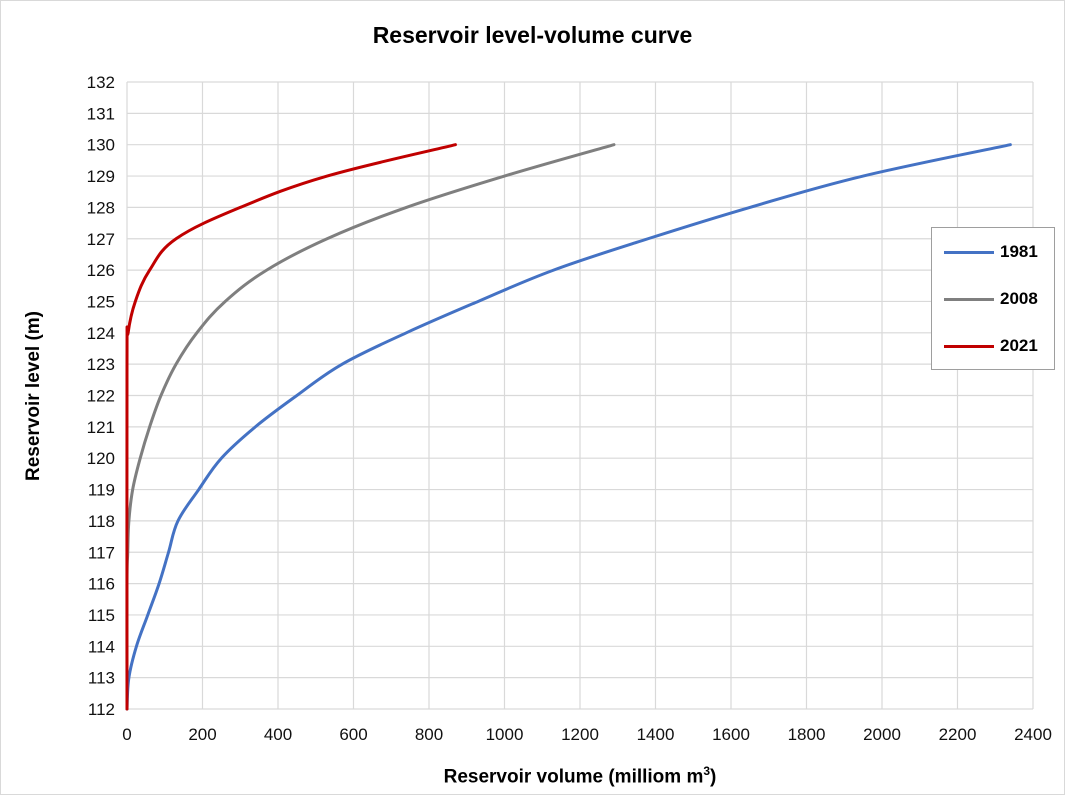 The width and height of the screenshot is (1065, 795). I want to click on y-tick-label: 129, so click(101, 176).